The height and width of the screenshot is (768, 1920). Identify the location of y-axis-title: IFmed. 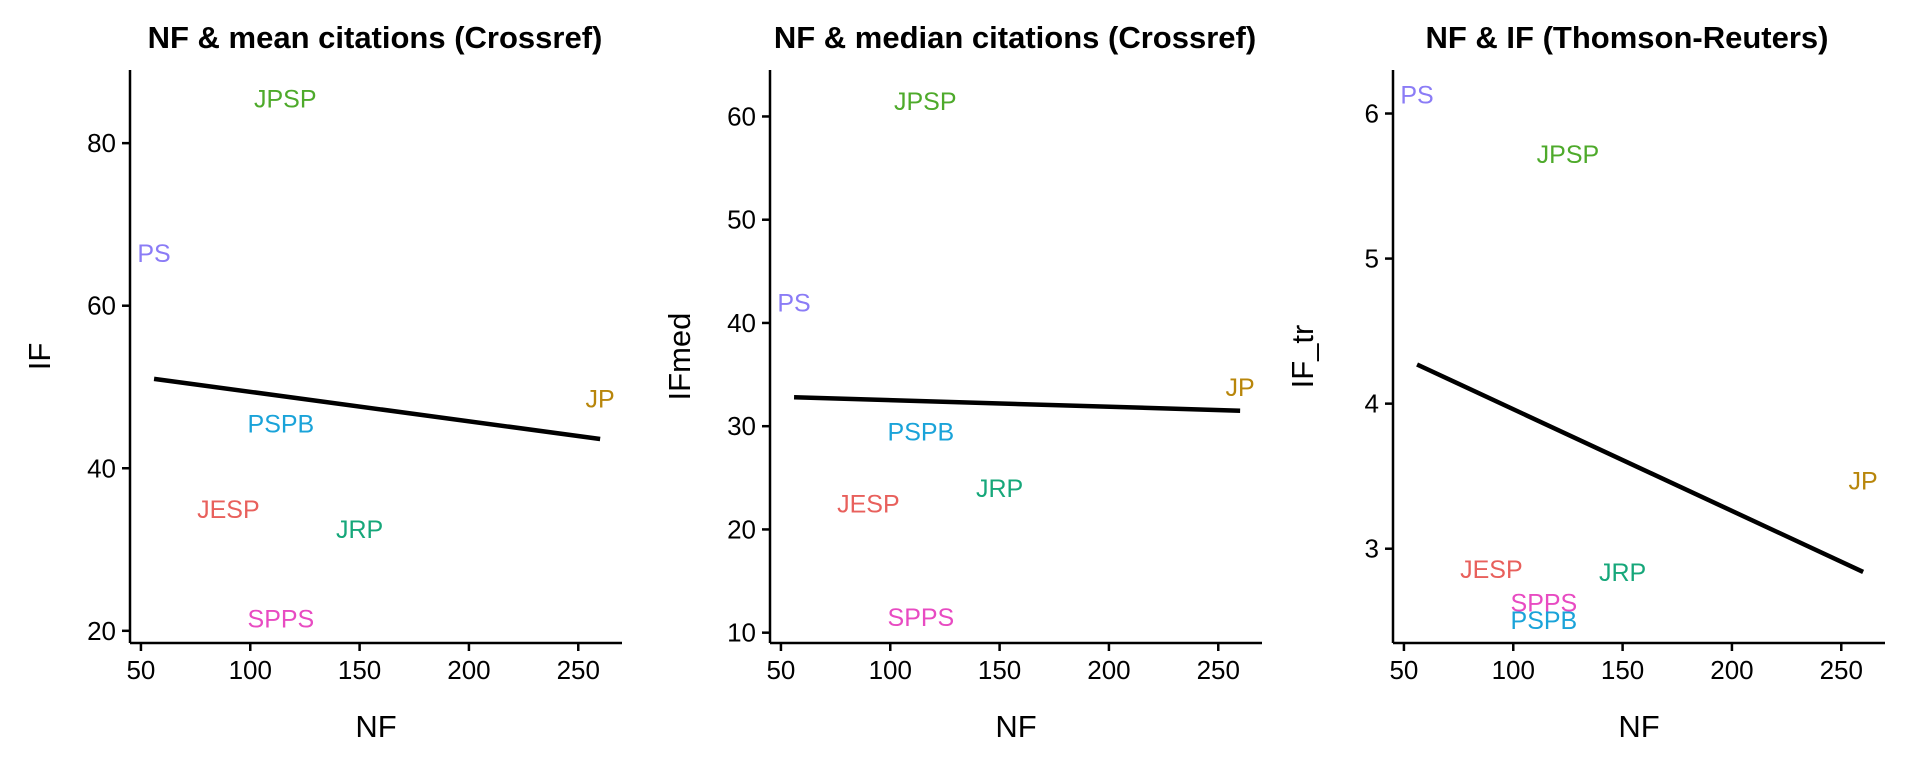
(679, 357).